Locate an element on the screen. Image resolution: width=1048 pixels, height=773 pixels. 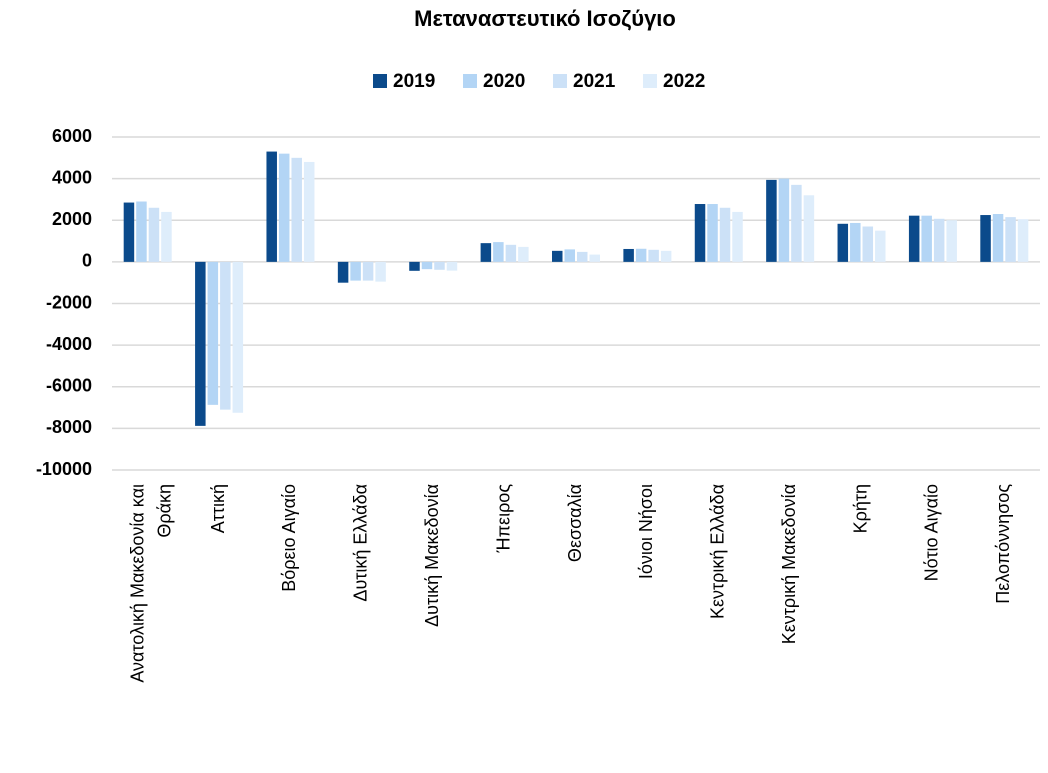
x-tick-label: Αττική is located at coordinates (218, 508).